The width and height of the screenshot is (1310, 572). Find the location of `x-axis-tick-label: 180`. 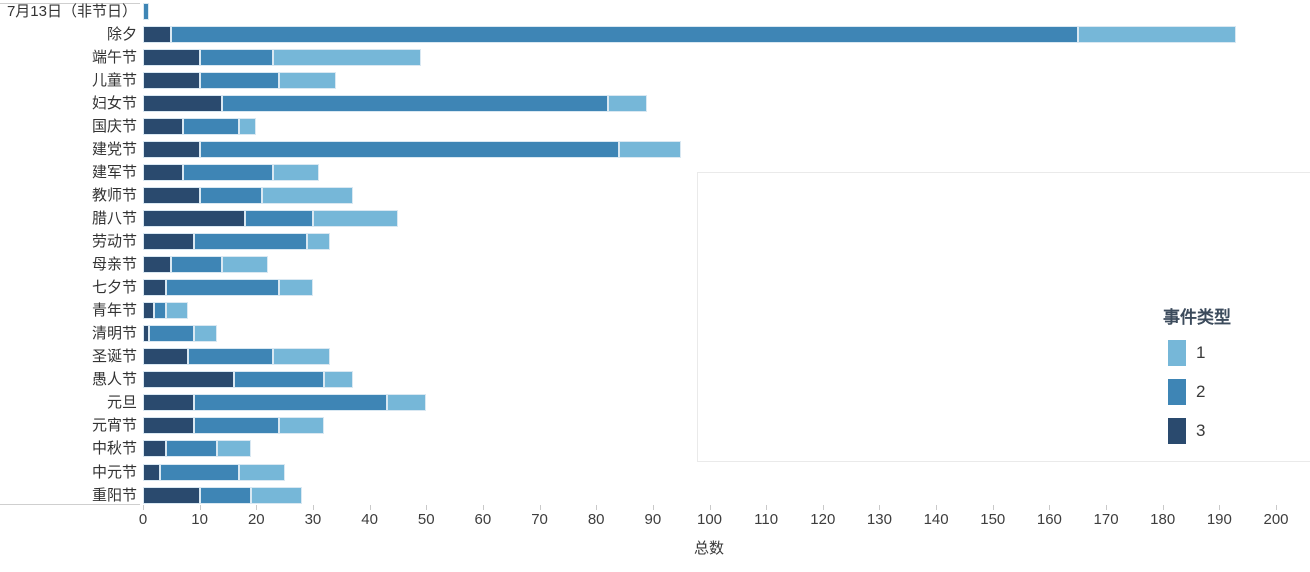

x-axis-tick-label: 180 is located at coordinates (1163, 519).